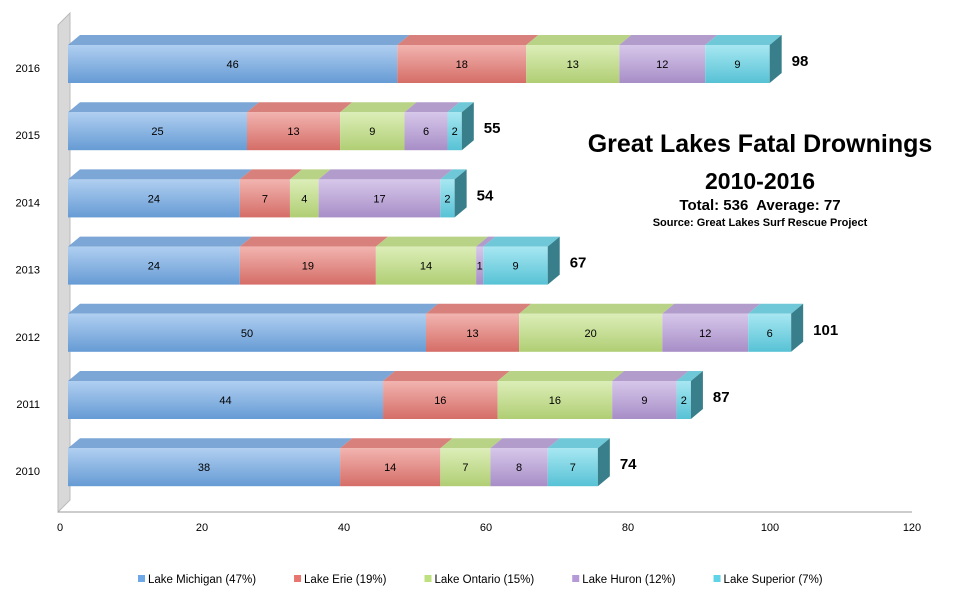  I want to click on data-label: 38, so click(204, 468).